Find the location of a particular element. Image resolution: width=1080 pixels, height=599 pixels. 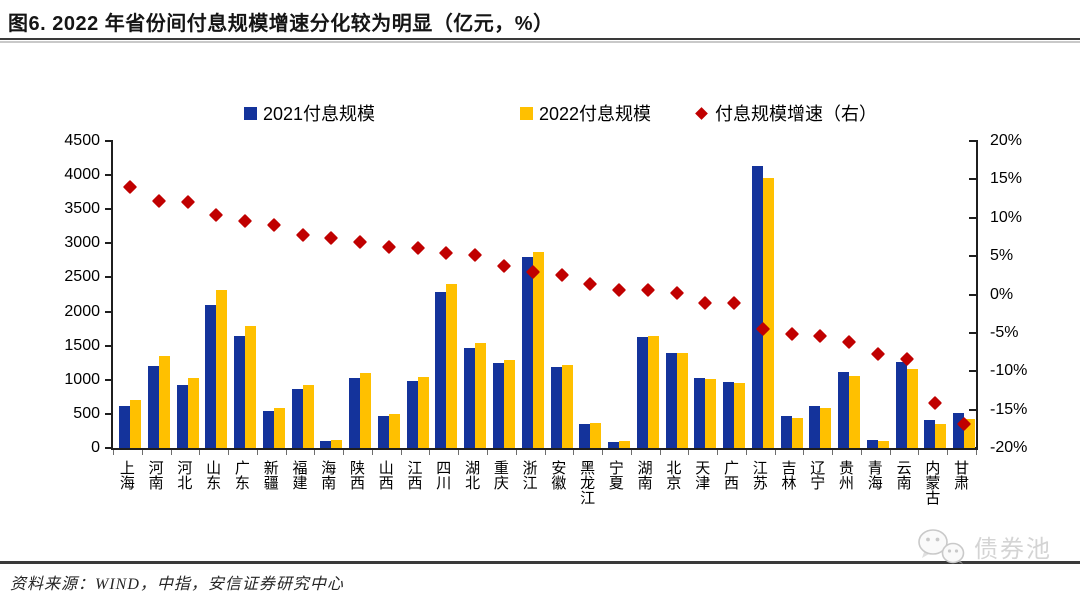

x-axis-category-label: 上 海 is located at coordinates (127, 476).